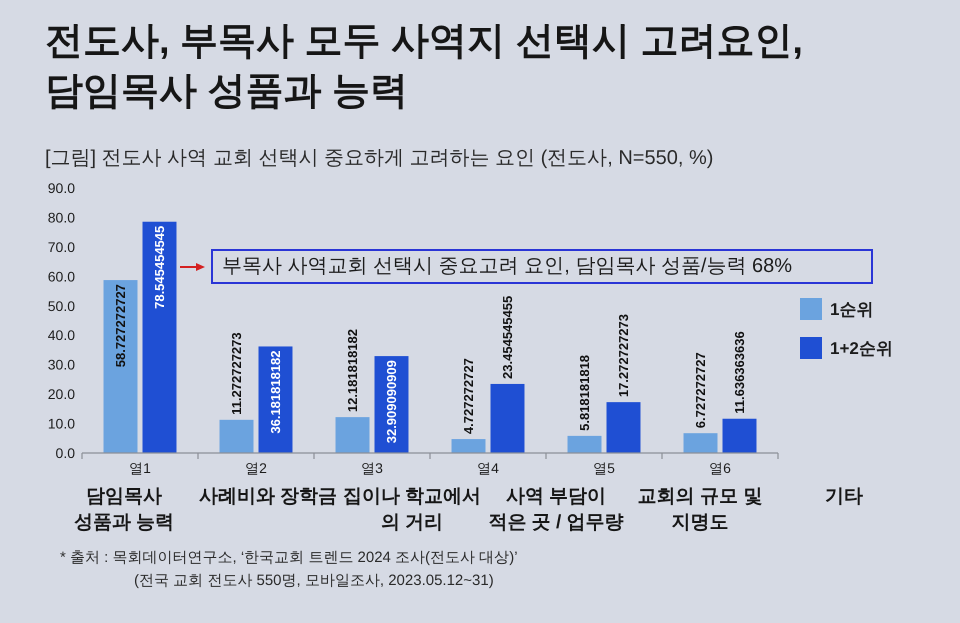 The image size is (960, 623). I want to click on y-tick-label: 60.0, so click(62, 276).